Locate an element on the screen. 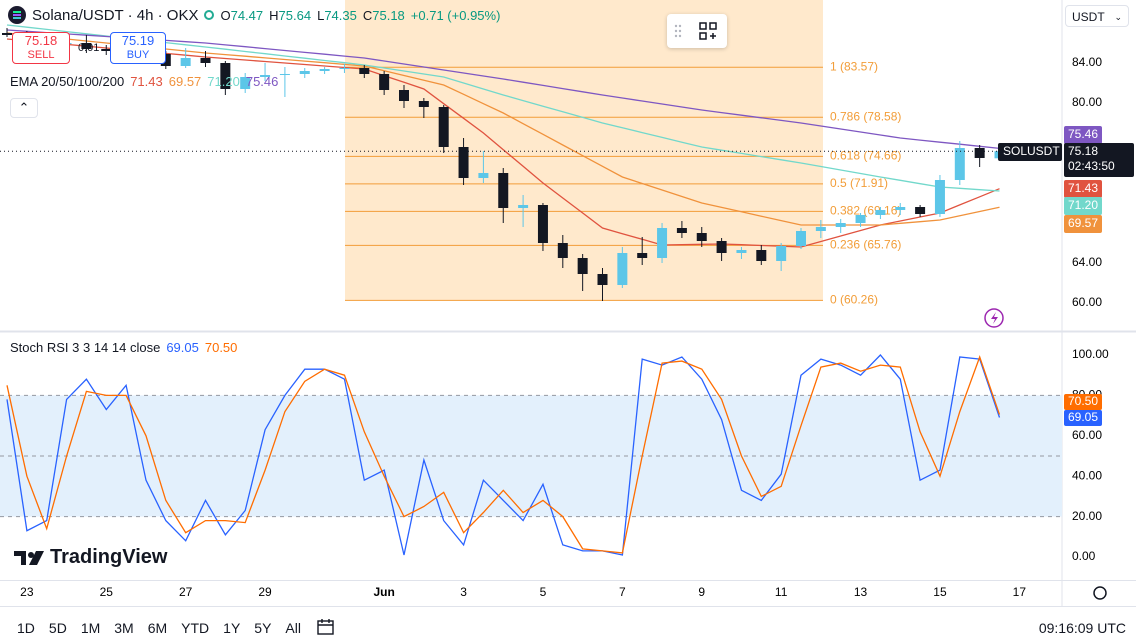 The image size is (1136, 642). range-button: 1Y is located at coordinates (232, 628).